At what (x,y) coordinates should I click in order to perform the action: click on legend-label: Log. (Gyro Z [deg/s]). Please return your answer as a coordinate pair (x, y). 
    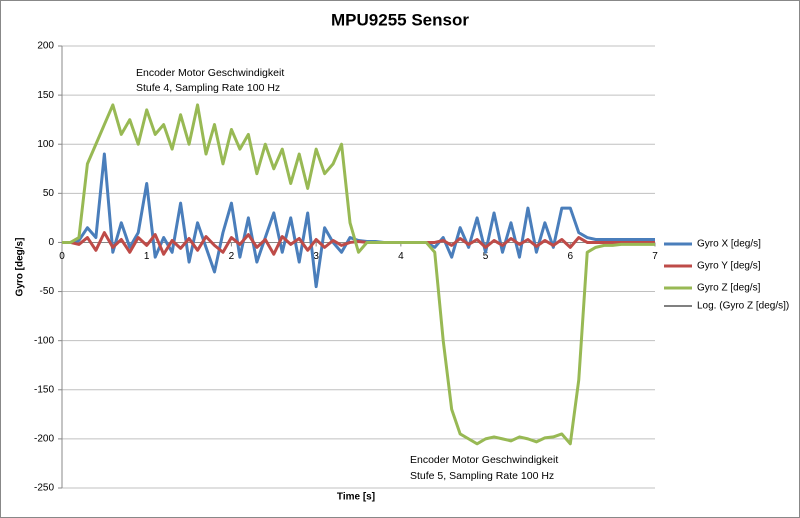
    Looking at the image, I should click on (743, 306).